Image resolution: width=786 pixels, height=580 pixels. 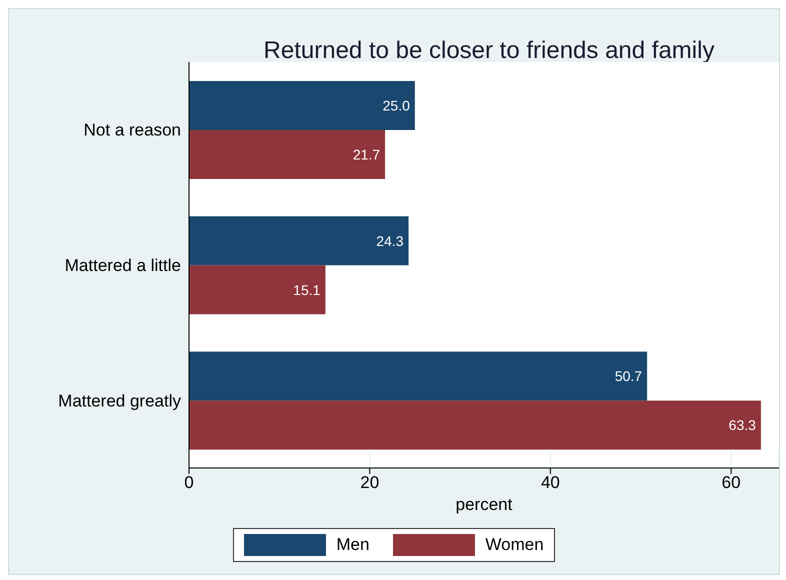 I want to click on y-tick-label: Mattered a little, so click(x=122, y=266).